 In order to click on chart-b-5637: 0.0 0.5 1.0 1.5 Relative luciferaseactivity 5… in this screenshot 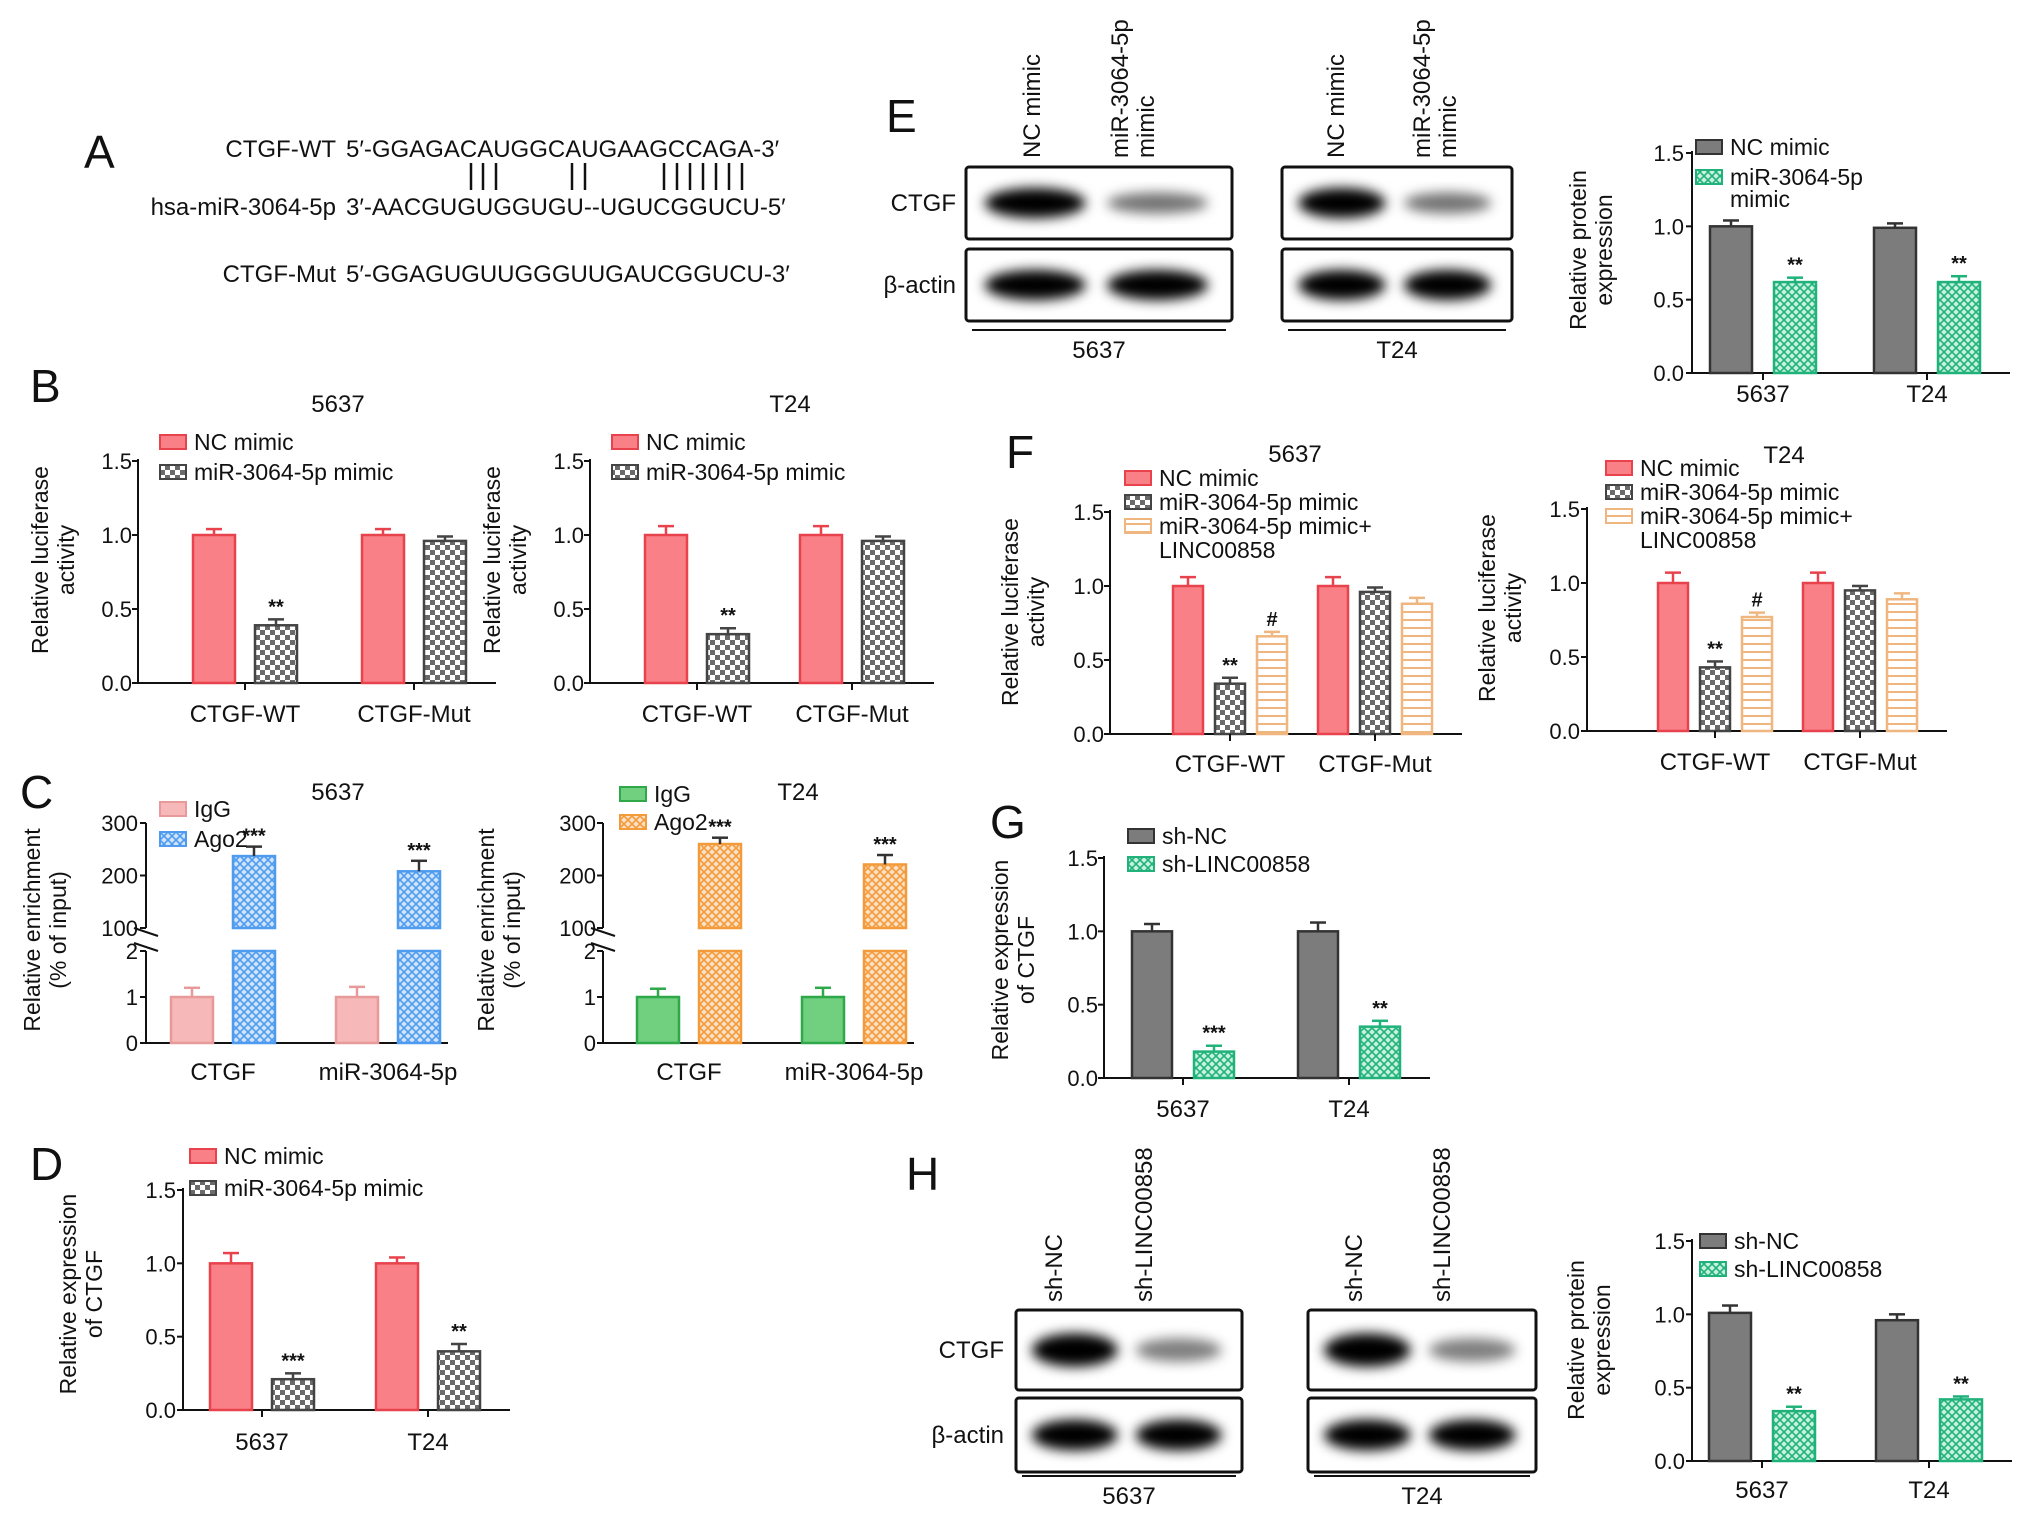, I will do `click(261, 559)`.